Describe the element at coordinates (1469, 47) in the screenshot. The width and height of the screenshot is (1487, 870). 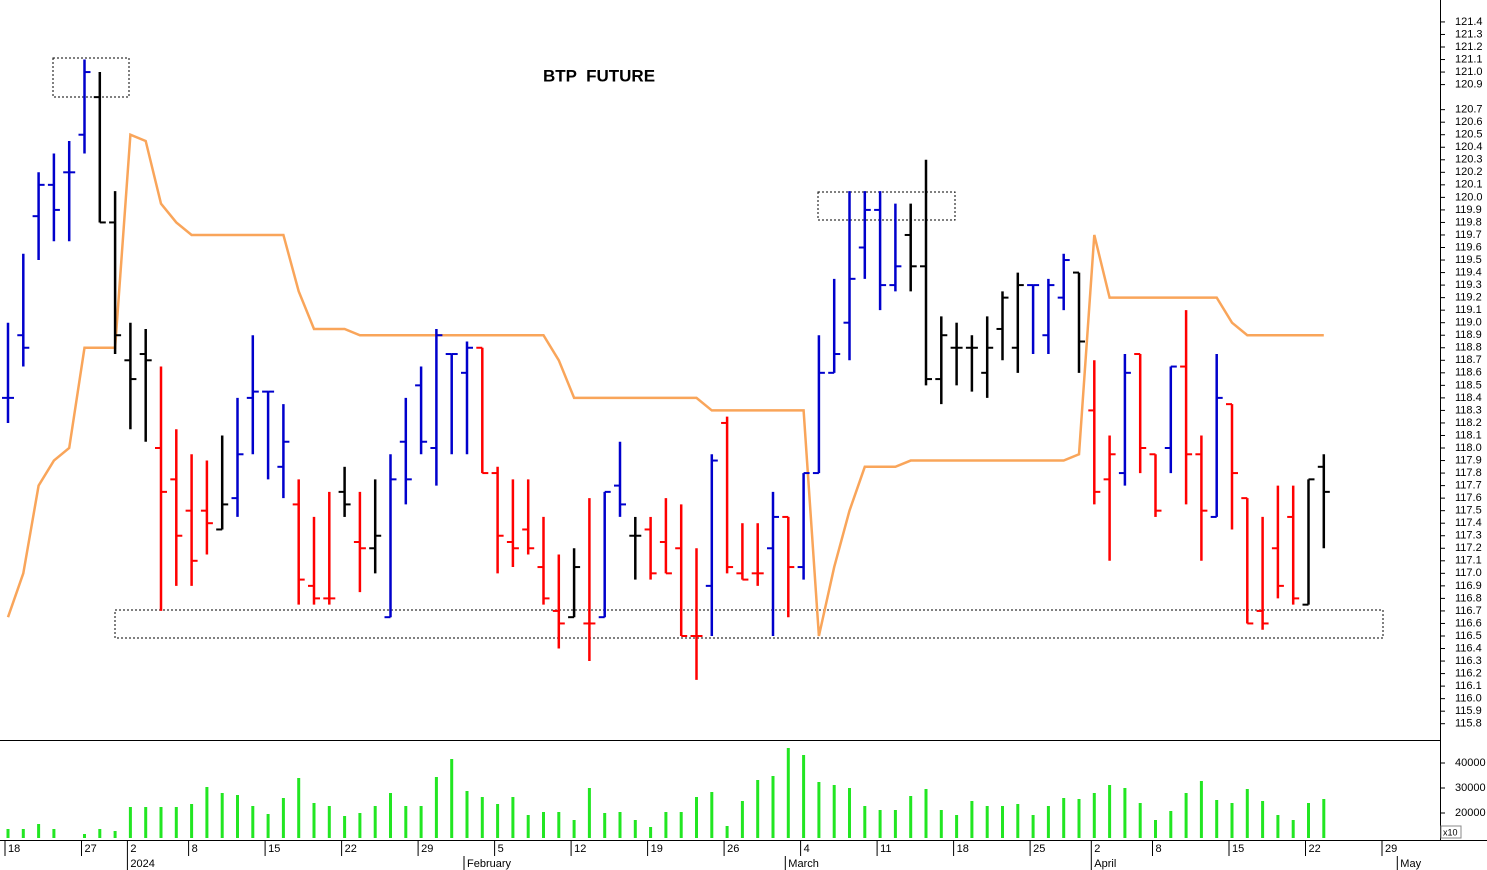
I see `y-tick-label: 121.2` at that location.